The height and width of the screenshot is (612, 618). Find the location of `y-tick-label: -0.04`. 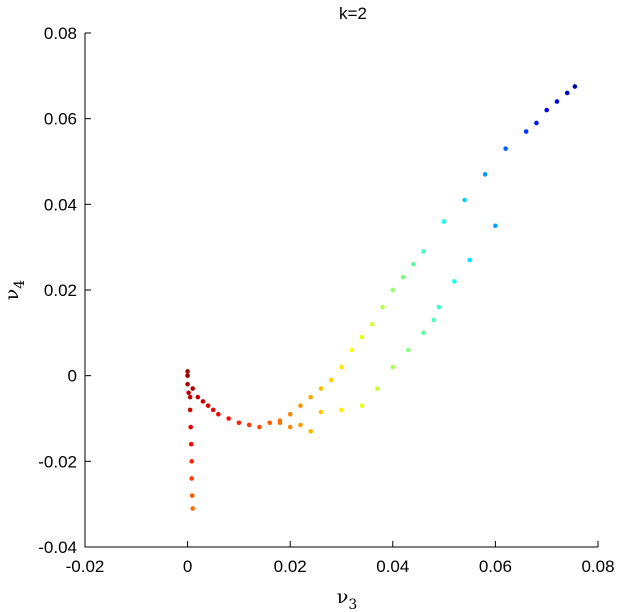

y-tick-label: -0.04 is located at coordinates (57, 547).